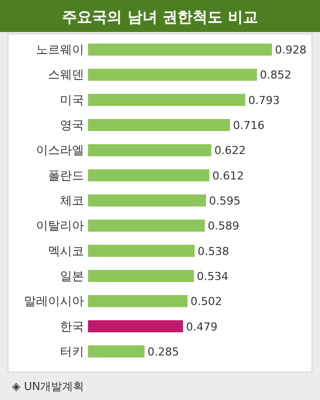  What do you see at coordinates (248, 125) in the screenshot?
I see `data-label: 0.716` at bounding box center [248, 125].